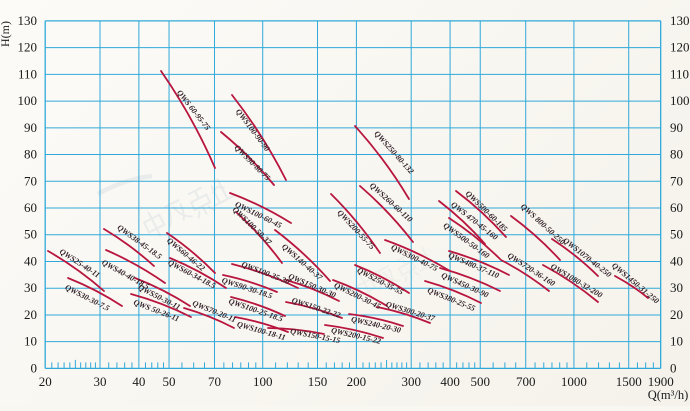  Describe the element at coordinates (635, 283) in the screenshot. I see `svg-text: QWS1450-31-250` at that location.